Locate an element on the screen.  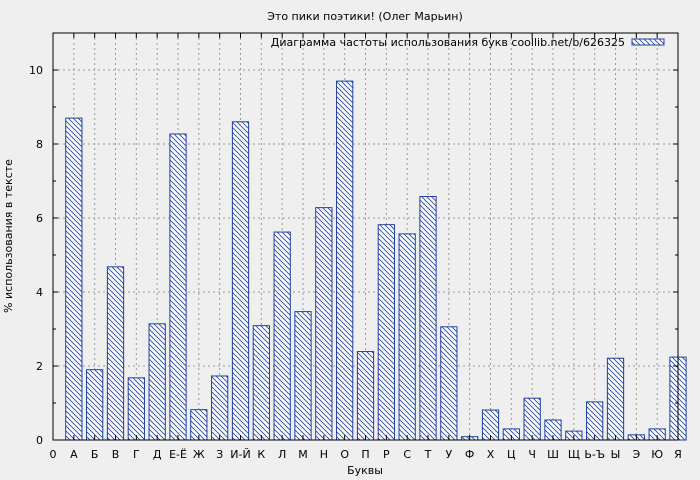
y-tick-label: 8 is located at coordinates (39, 144).